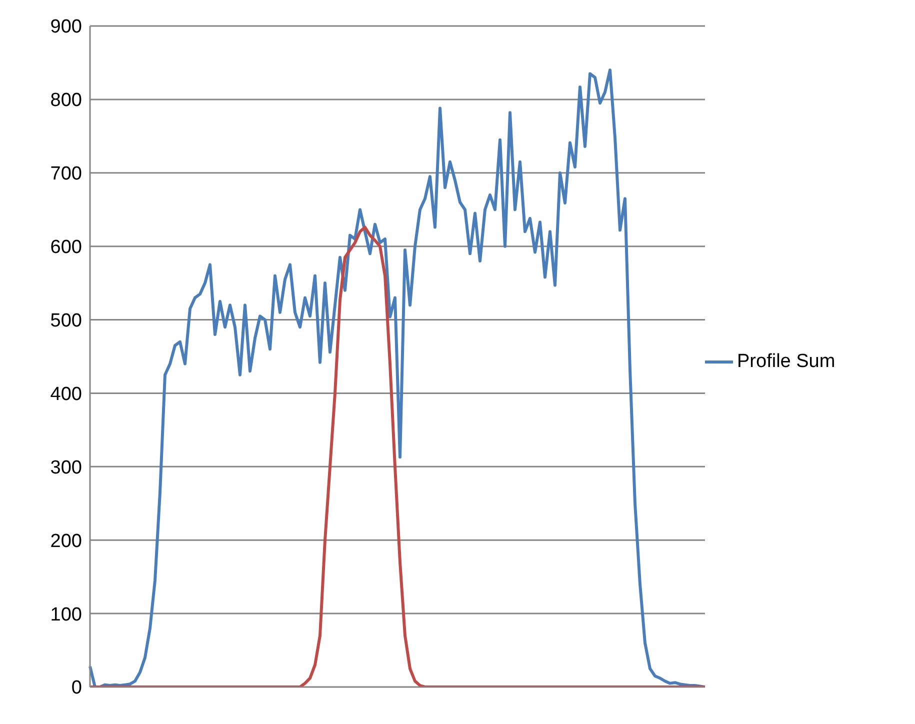  I want to click on legend-label: Profile Sum, so click(786, 362).